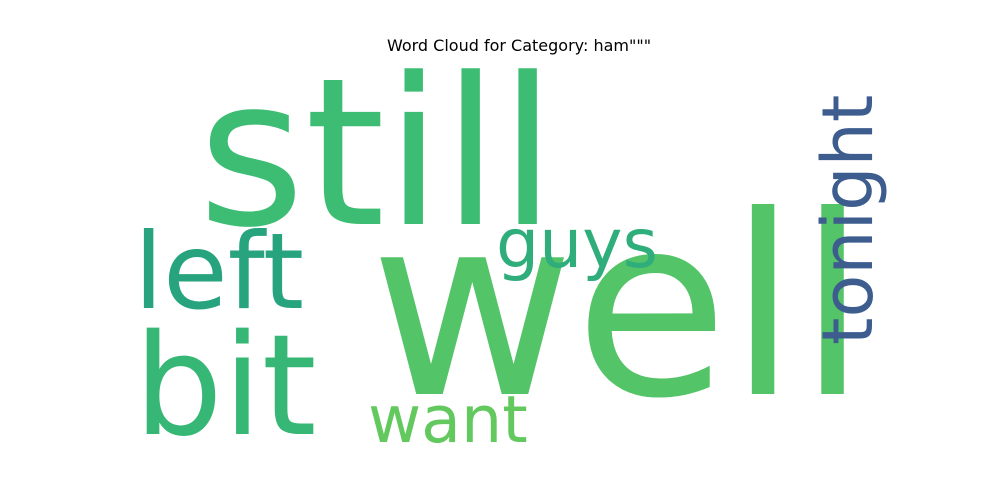 This screenshot has height=500, width=1000. What do you see at coordinates (519, 45) in the screenshot?
I see `chart-title: Word Cloud for Category: ham"""` at bounding box center [519, 45].